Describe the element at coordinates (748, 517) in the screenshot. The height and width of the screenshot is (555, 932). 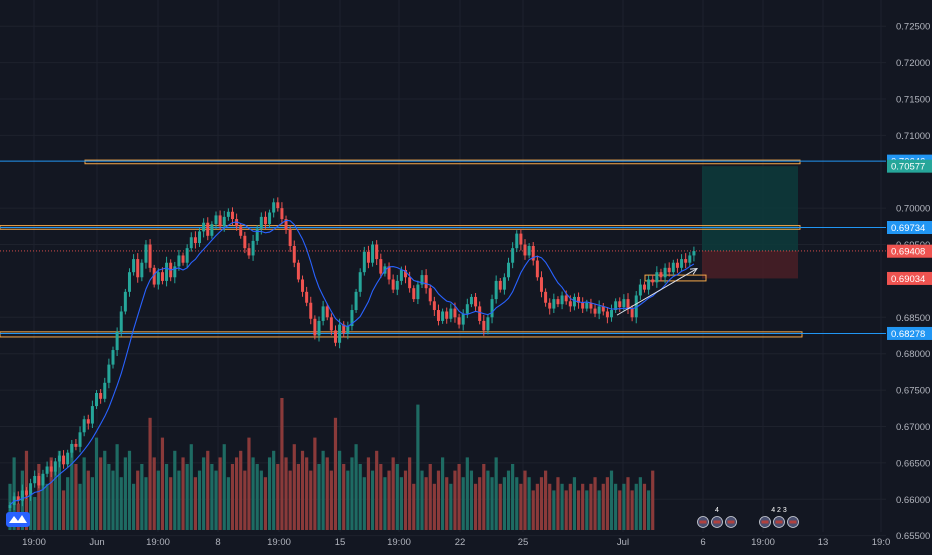
I see `economic-events: 4 4 2 3` at that location.